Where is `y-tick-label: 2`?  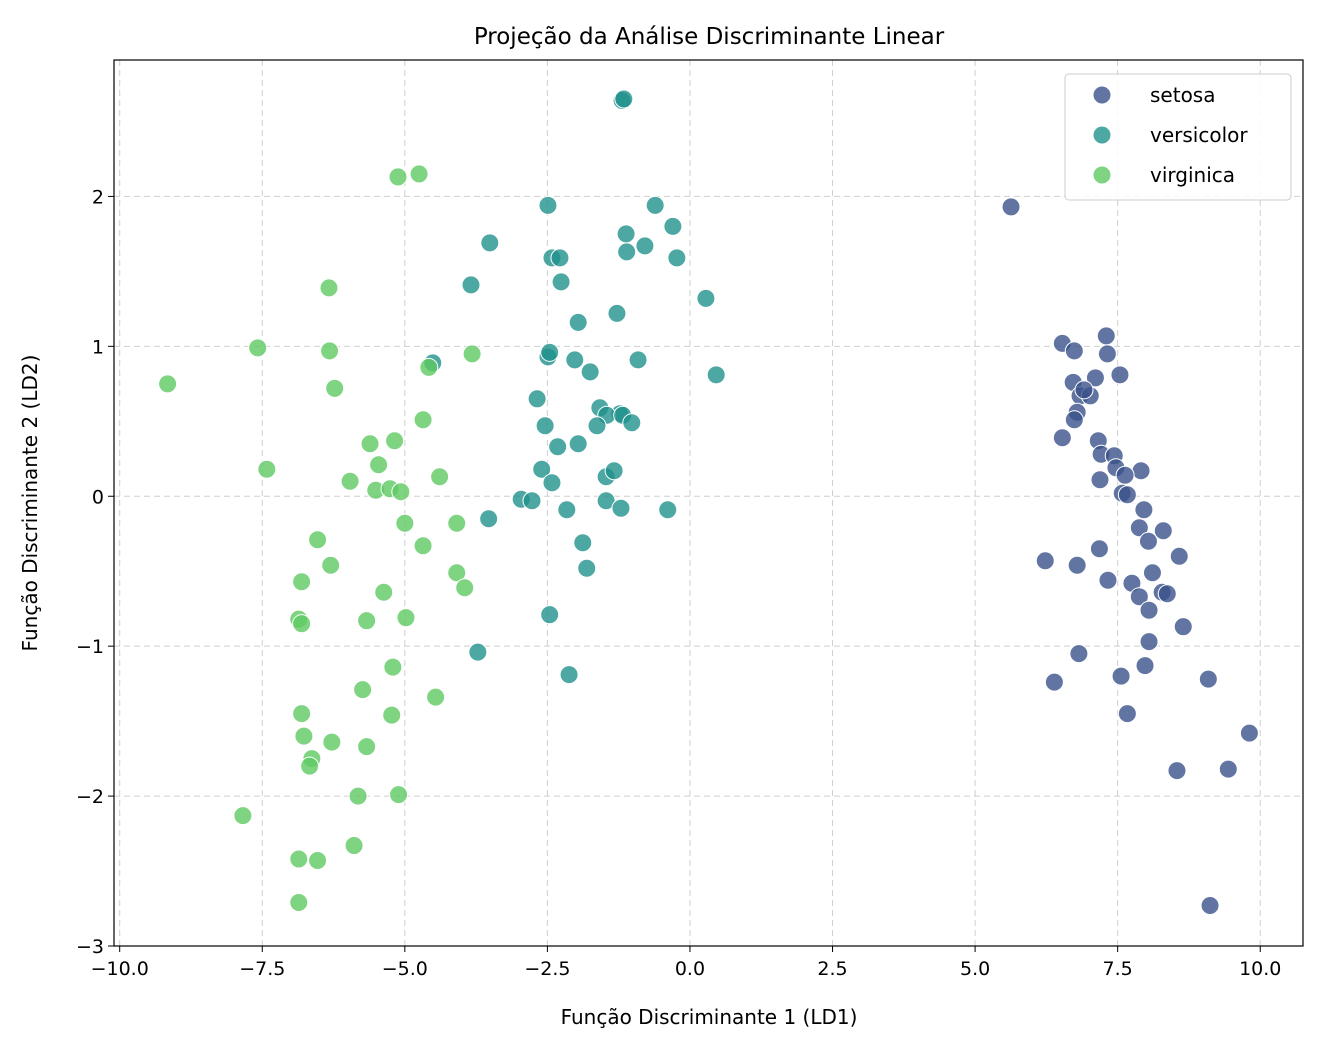
y-tick-label: 2 is located at coordinates (98, 197).